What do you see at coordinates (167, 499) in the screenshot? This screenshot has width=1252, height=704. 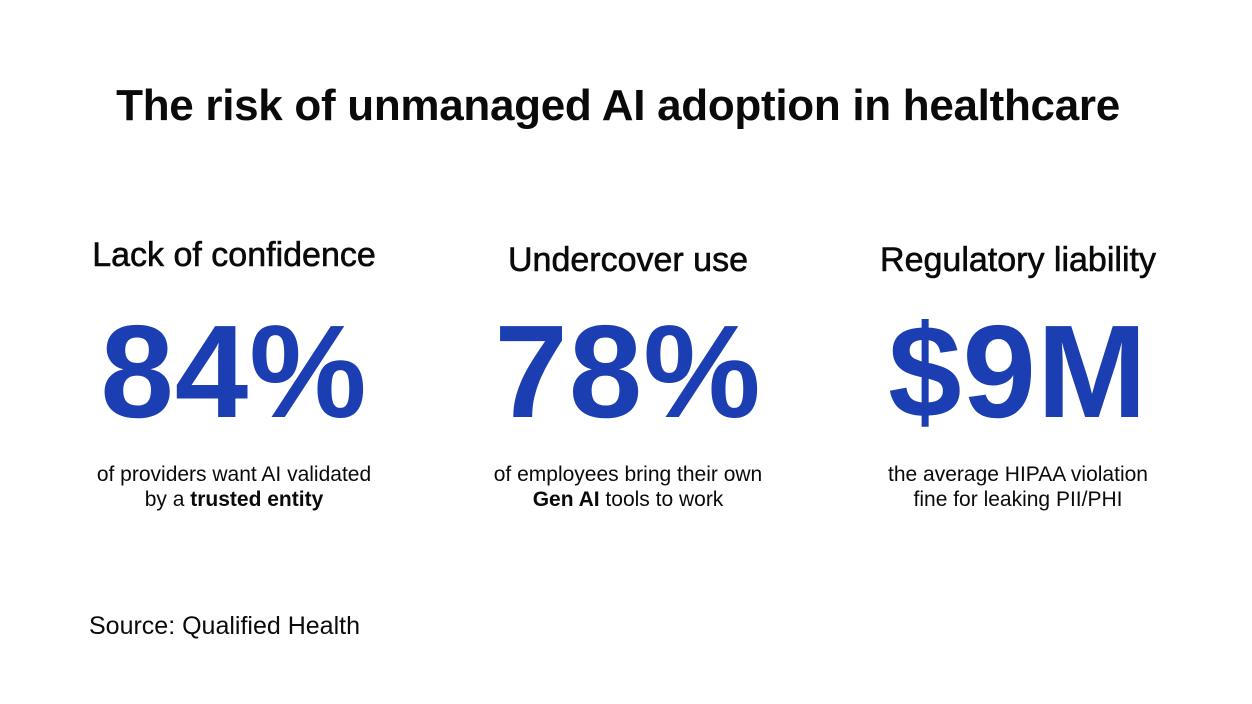 I see `stat-description-prefix: by a` at bounding box center [167, 499].